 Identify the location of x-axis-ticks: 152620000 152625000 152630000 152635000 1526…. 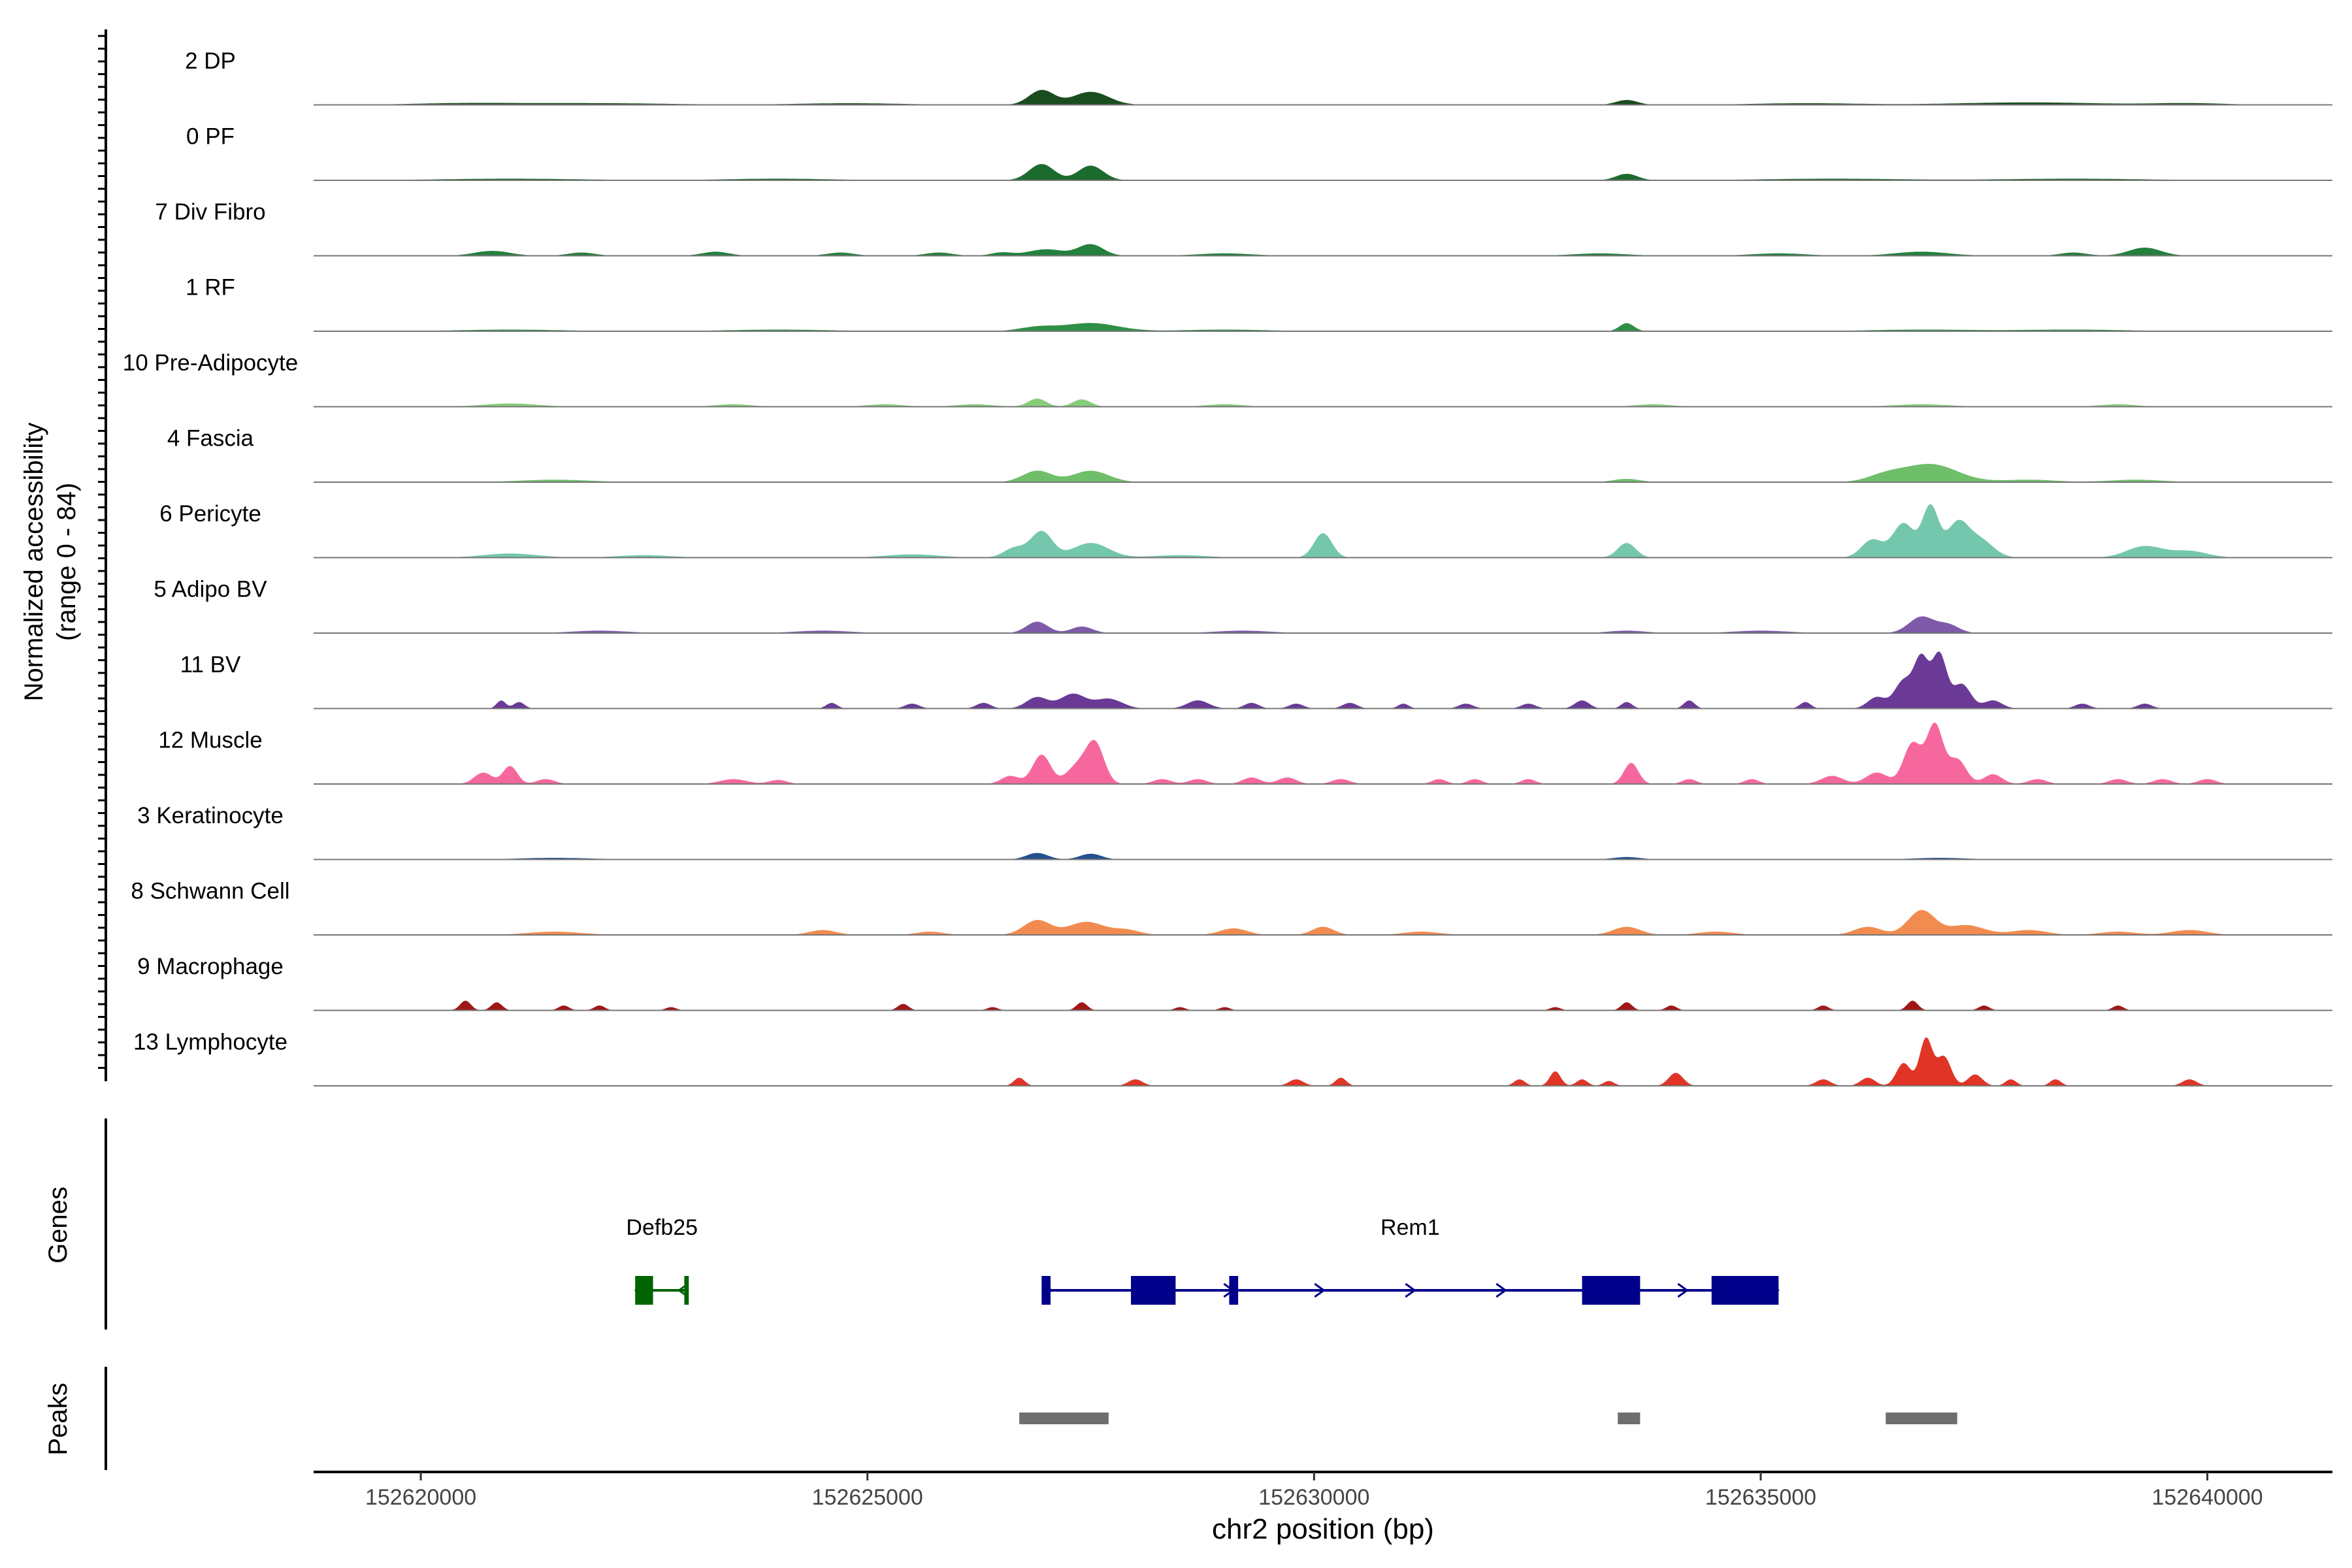
(1314, 1491).